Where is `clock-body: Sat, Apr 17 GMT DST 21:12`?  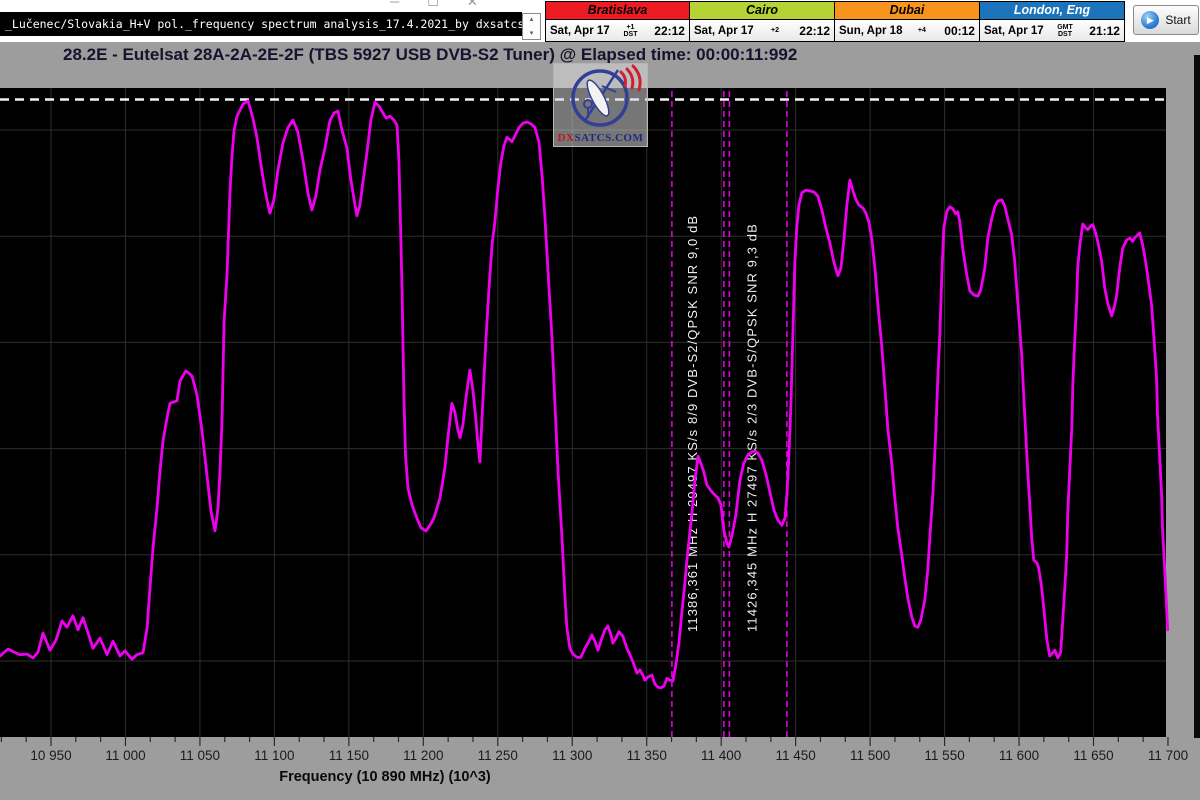
clock-body: Sat, Apr 17 GMT DST 21:12 is located at coordinates (1052, 30).